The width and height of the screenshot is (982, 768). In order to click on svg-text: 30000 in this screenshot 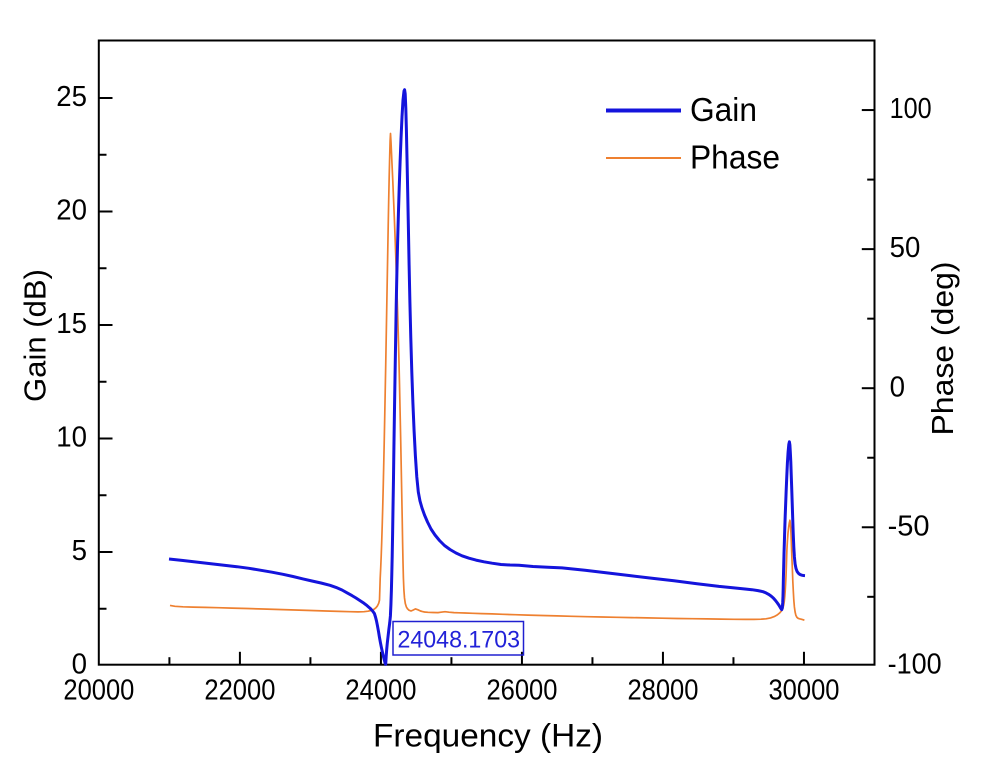, I will do `click(803, 690)`.